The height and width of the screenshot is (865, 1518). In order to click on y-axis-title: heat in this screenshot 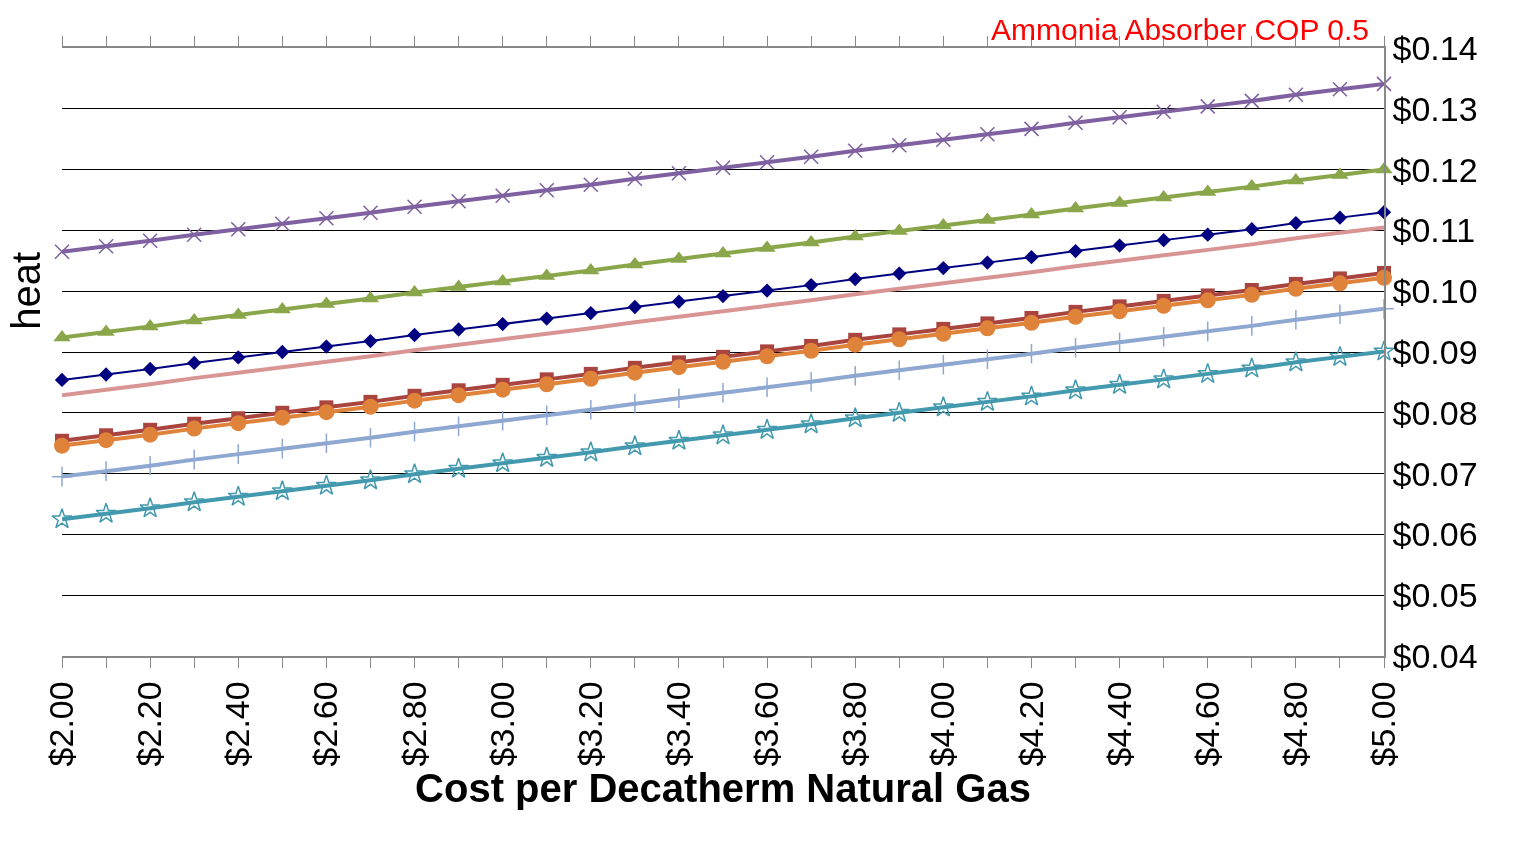, I will do `click(26, 290)`.